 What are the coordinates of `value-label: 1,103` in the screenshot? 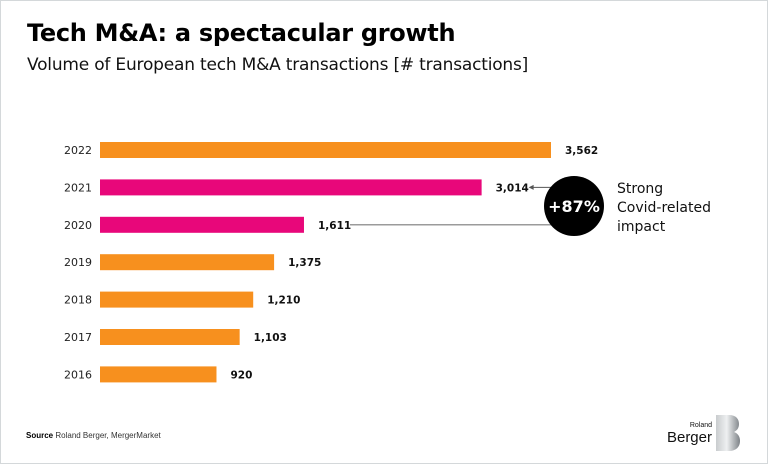 It's located at (270, 338).